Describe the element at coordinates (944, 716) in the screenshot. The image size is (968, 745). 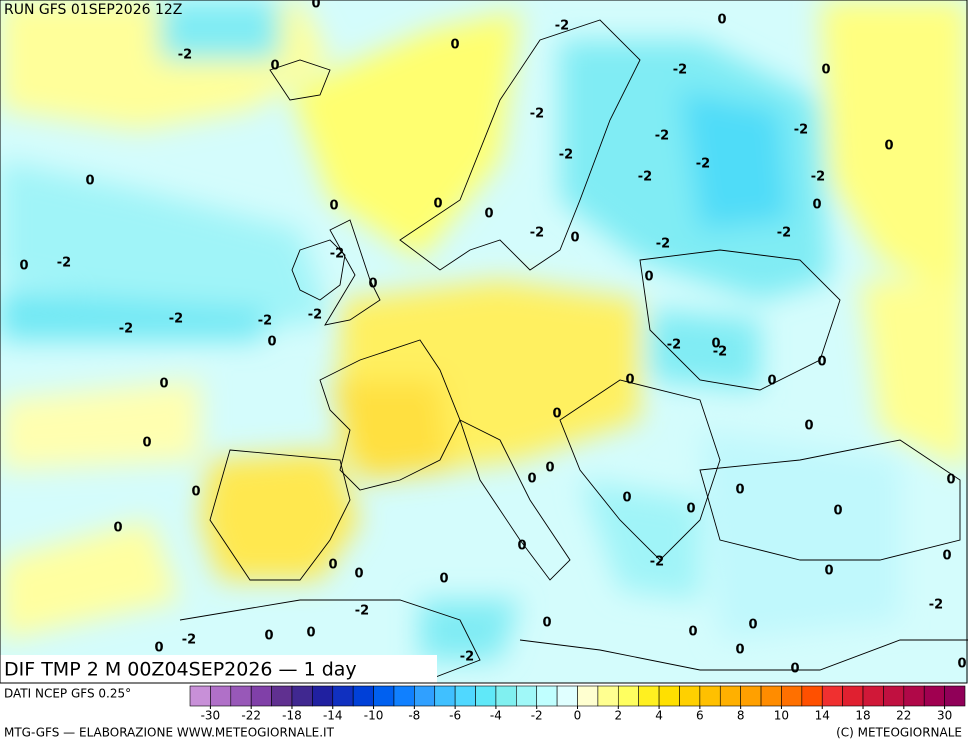
I see `colorbar-tick-label: 30` at that location.